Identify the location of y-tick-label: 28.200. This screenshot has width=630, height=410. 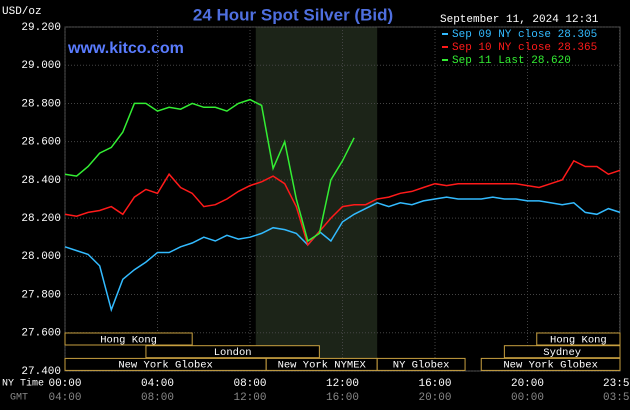
(41, 219).